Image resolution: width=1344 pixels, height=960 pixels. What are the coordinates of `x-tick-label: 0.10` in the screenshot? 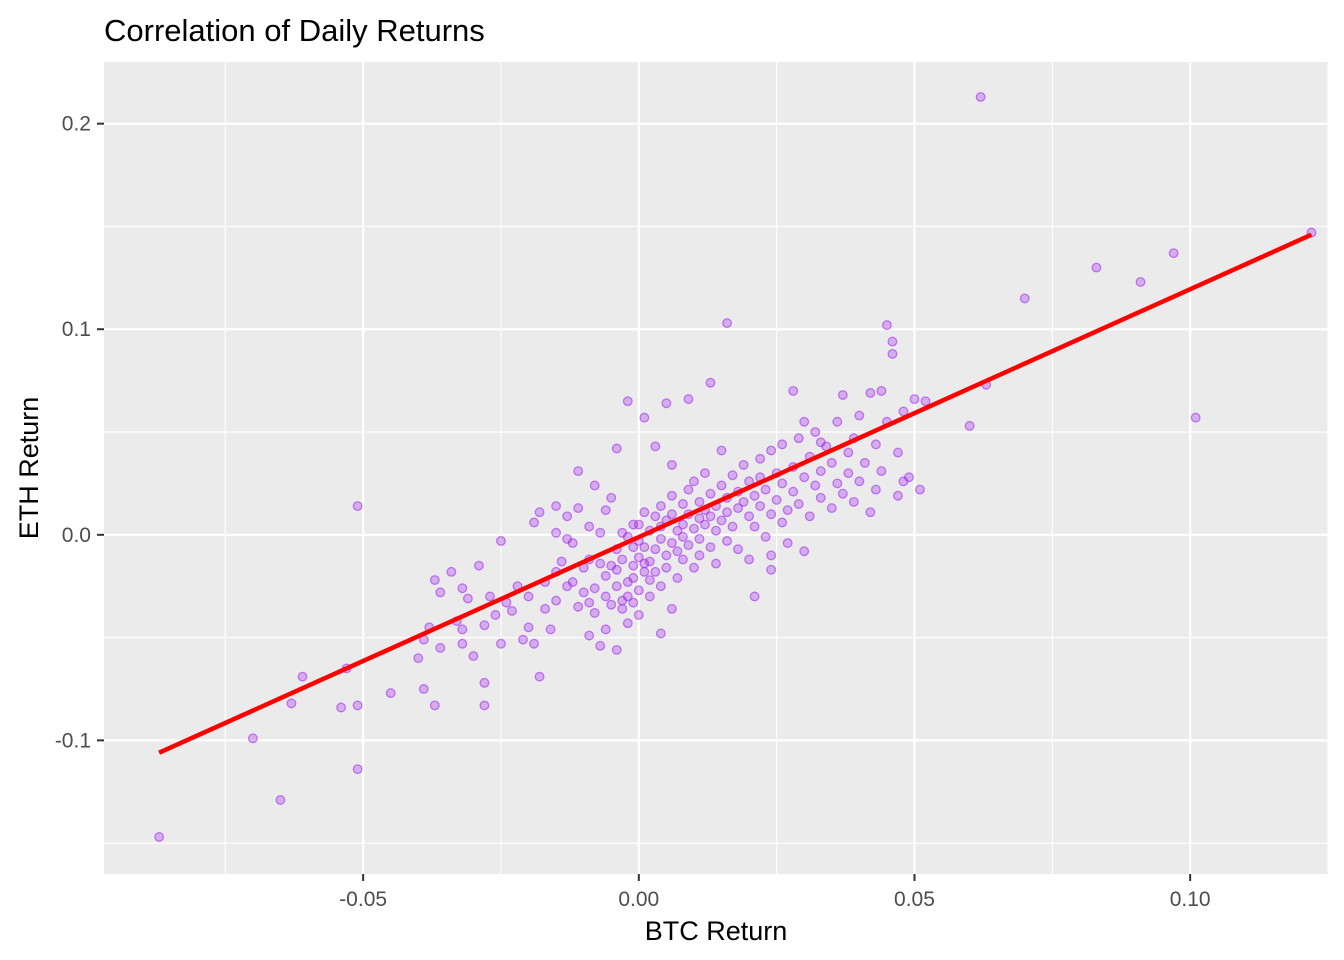 It's located at (1190, 899).